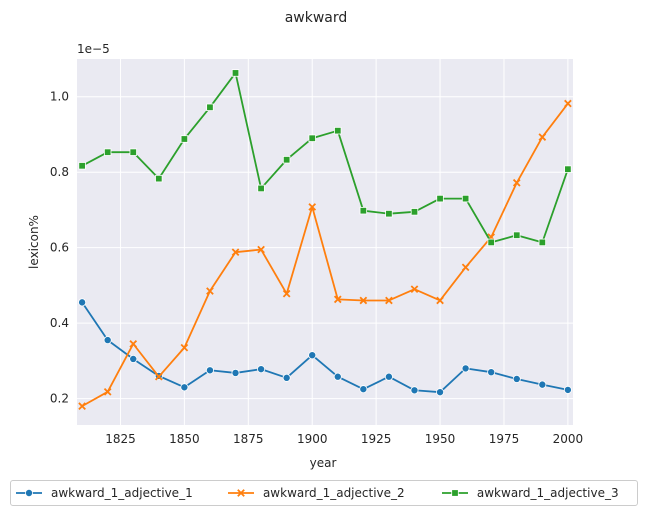  Describe the element at coordinates (323, 463) in the screenshot. I see `x-axis-label: year` at that location.